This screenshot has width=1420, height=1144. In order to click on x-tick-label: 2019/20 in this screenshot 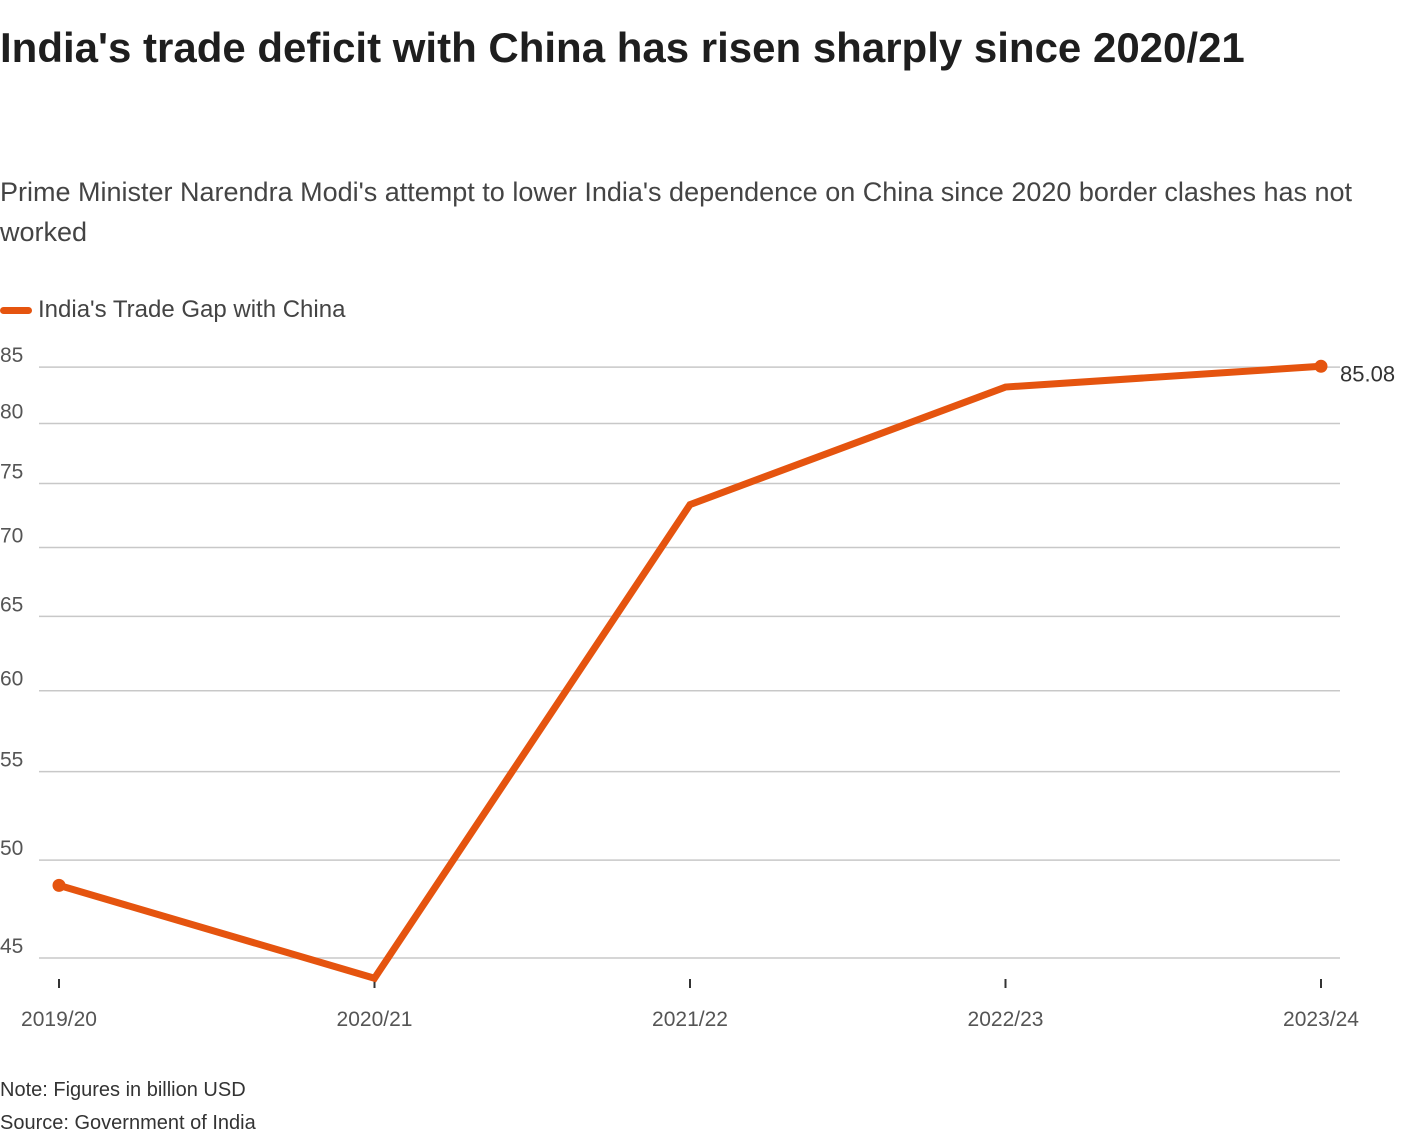, I will do `click(59, 1019)`.